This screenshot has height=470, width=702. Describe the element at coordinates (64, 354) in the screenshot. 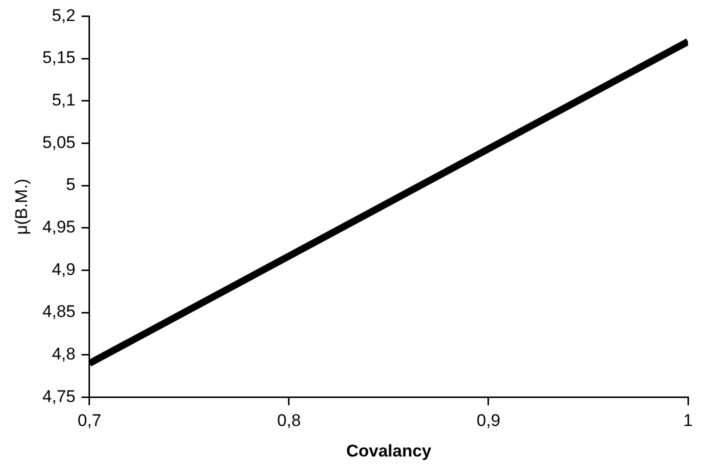

I see `y-tick-label: 4,8` at that location.